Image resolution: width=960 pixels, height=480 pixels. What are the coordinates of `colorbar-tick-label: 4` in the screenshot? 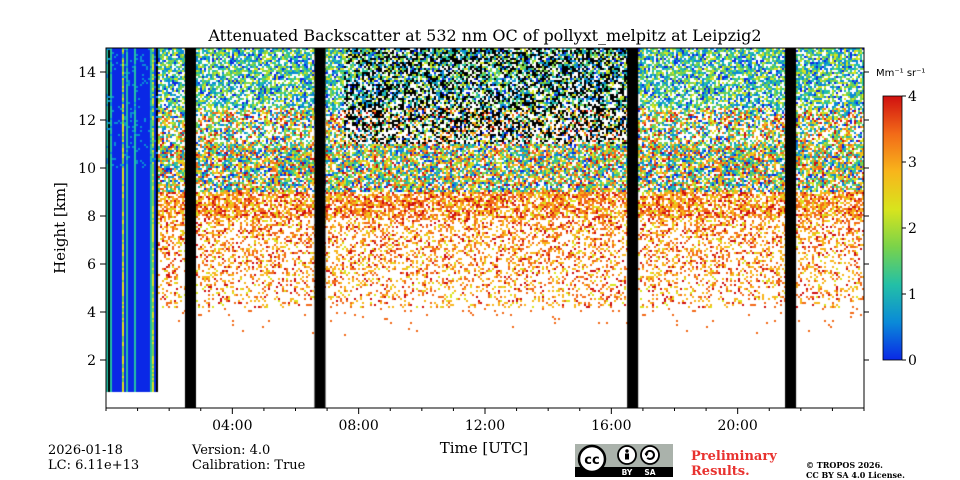 It's located at (912, 97).